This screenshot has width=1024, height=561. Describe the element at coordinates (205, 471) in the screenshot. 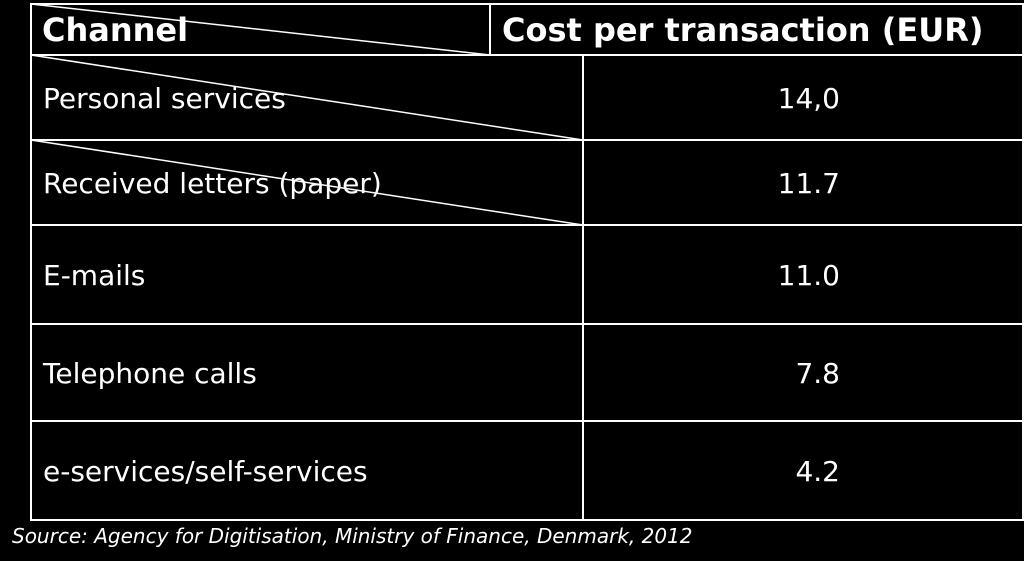

I see `row-label-e-services: e-services/self-services` at that location.